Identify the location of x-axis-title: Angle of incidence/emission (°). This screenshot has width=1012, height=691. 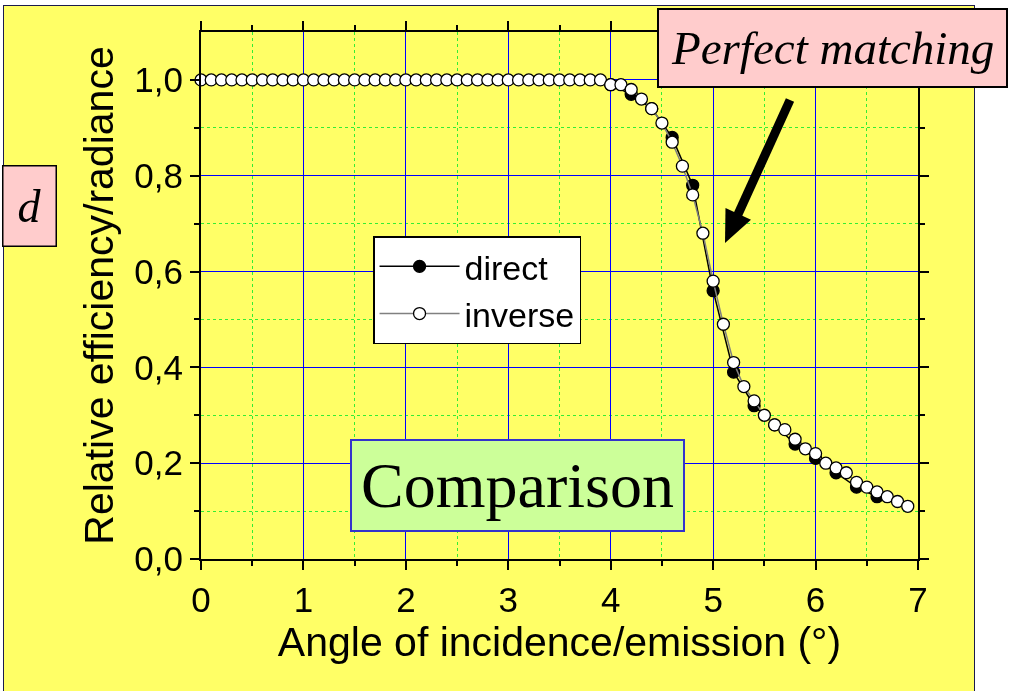
(559, 642).